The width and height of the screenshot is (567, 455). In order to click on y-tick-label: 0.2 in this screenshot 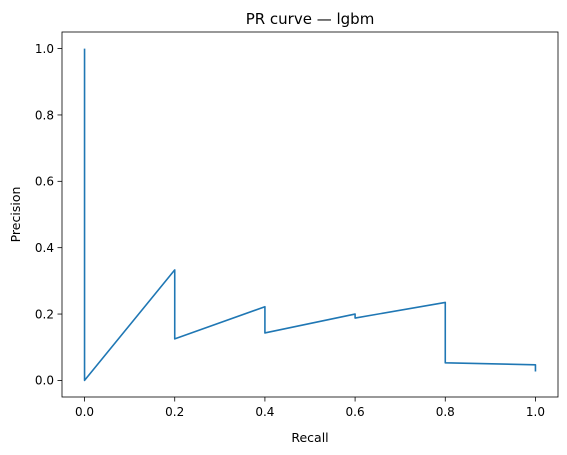, I will do `click(44, 314)`.